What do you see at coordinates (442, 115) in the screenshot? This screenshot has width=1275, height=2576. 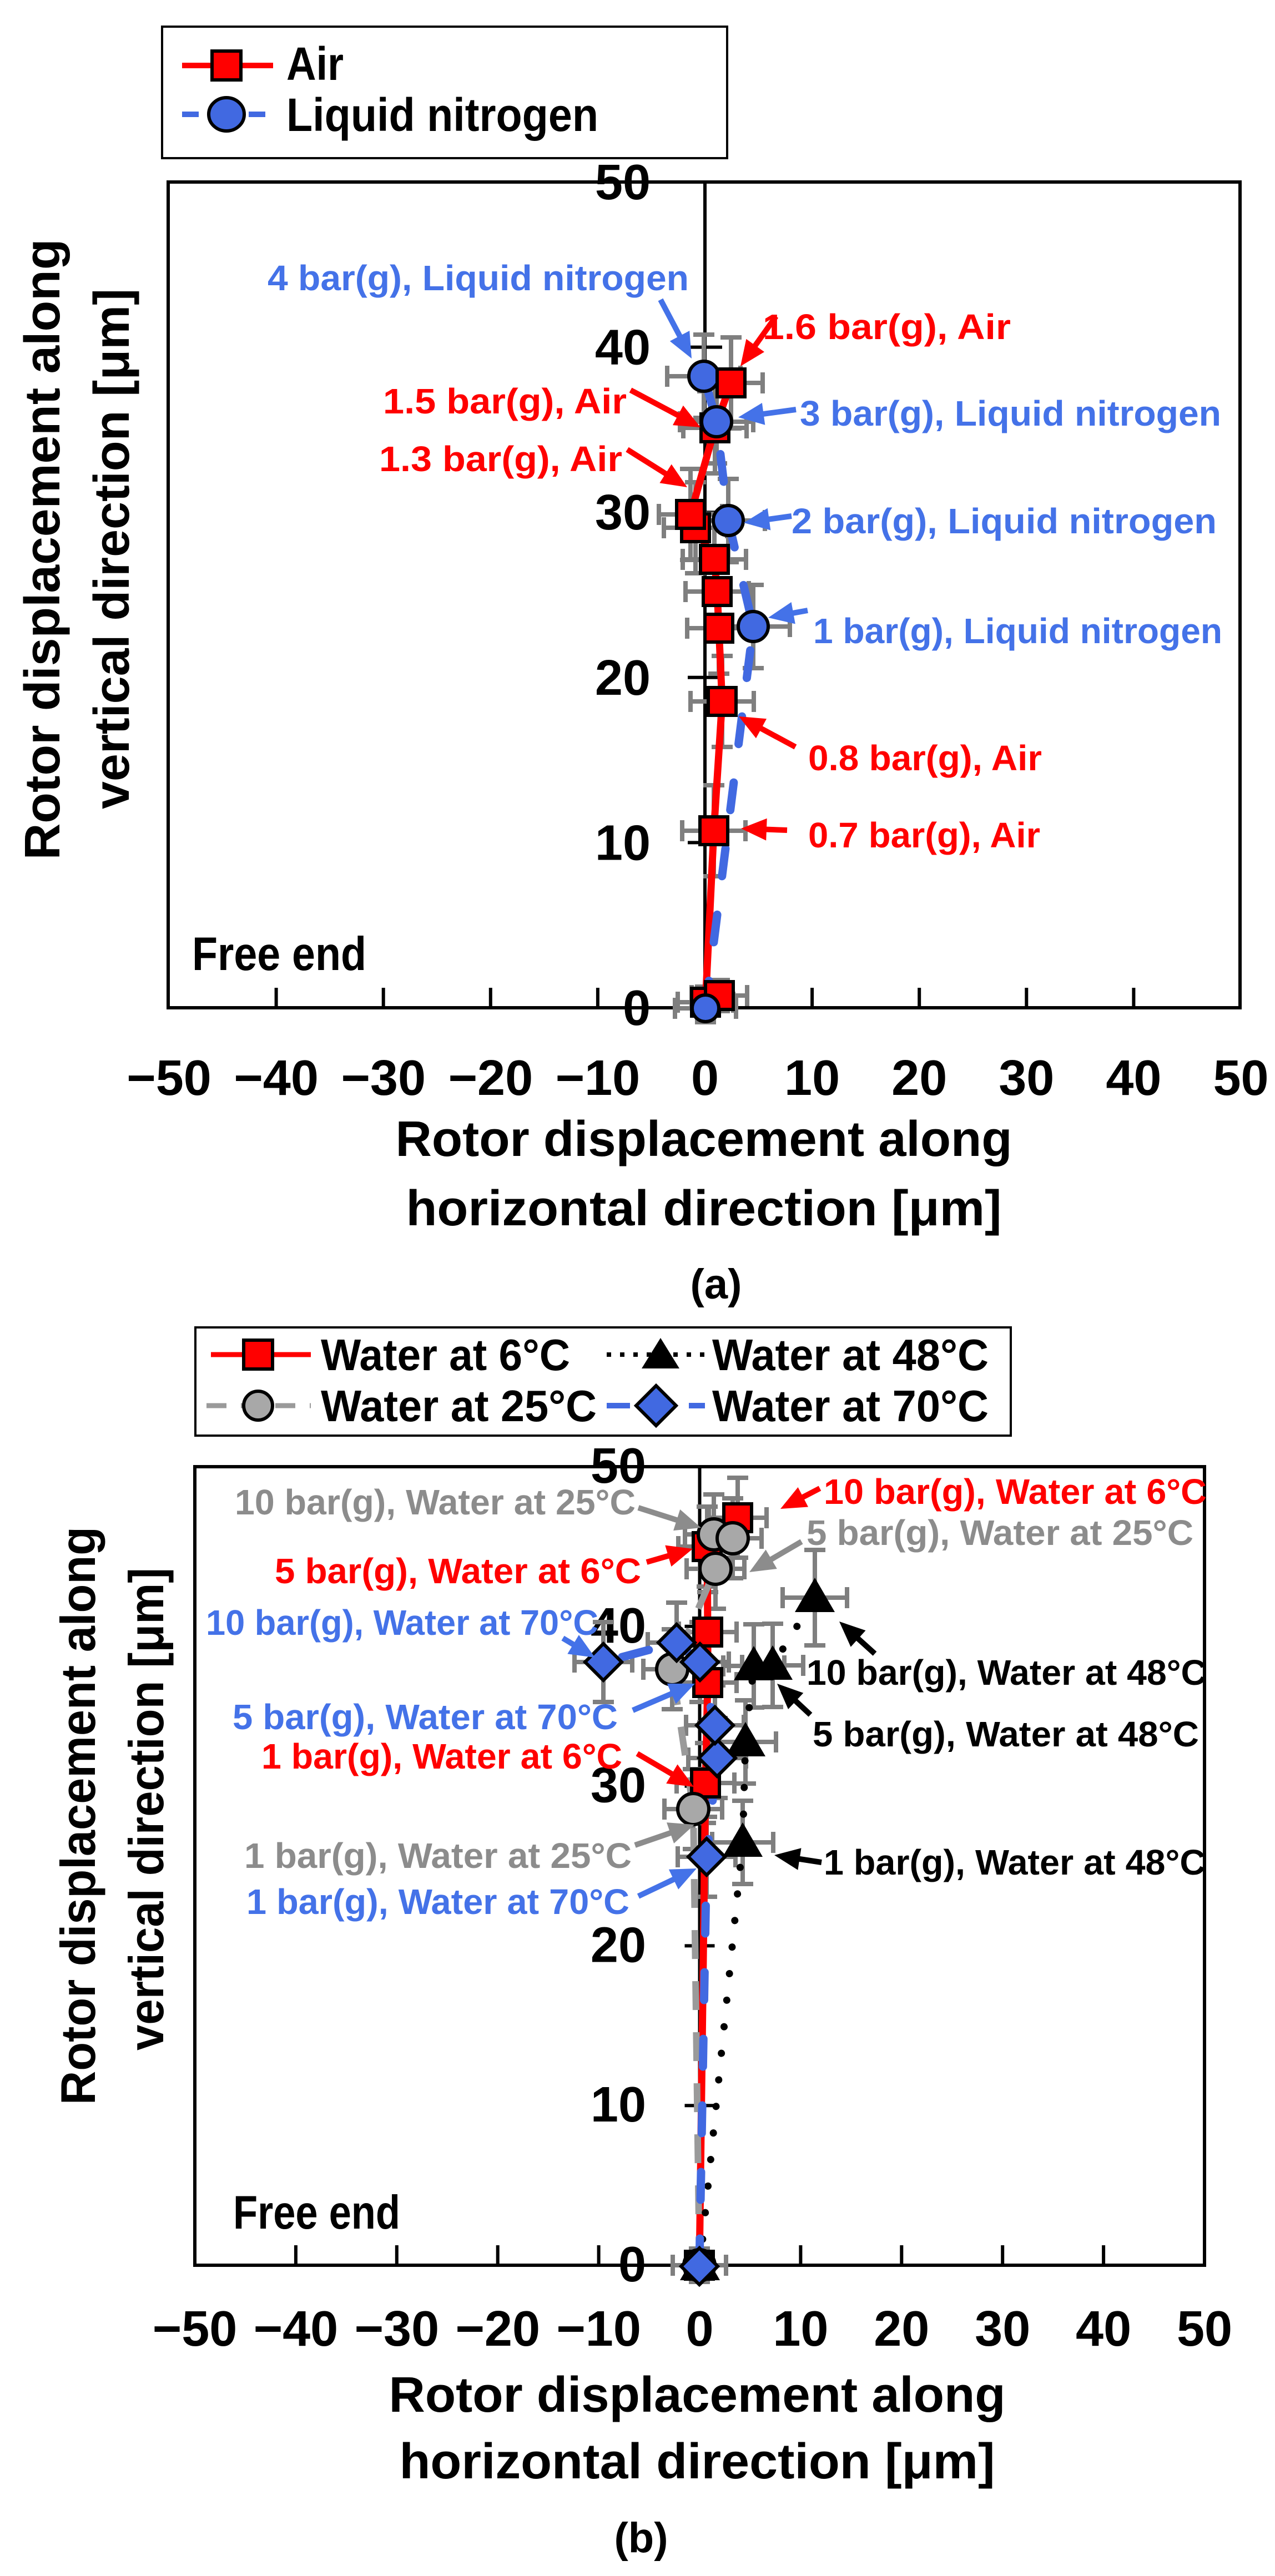 I see `svg-text: Liquid nitrogen` at bounding box center [442, 115].